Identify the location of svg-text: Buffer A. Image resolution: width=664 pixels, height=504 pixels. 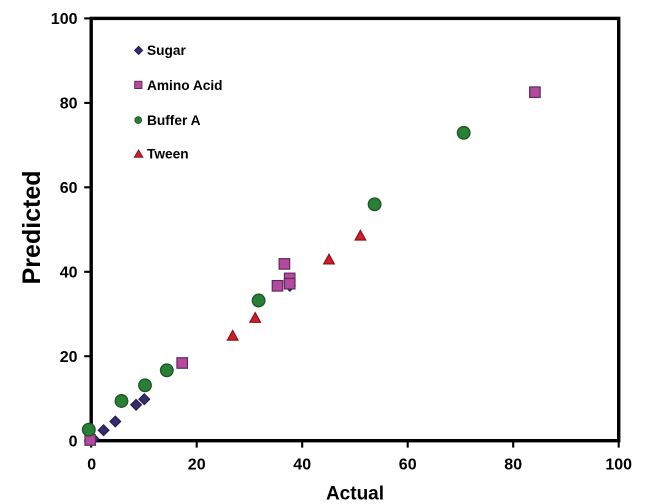
(174, 120).